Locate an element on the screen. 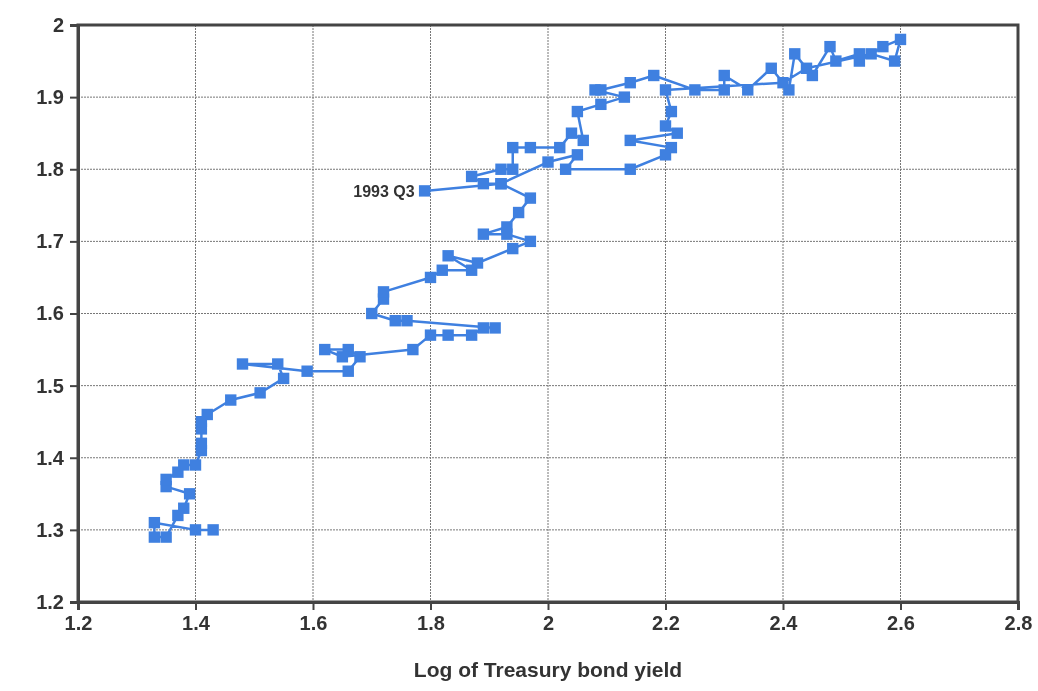 This screenshot has width=1038, height=691. x-tick-label: 2.4 is located at coordinates (784, 623).